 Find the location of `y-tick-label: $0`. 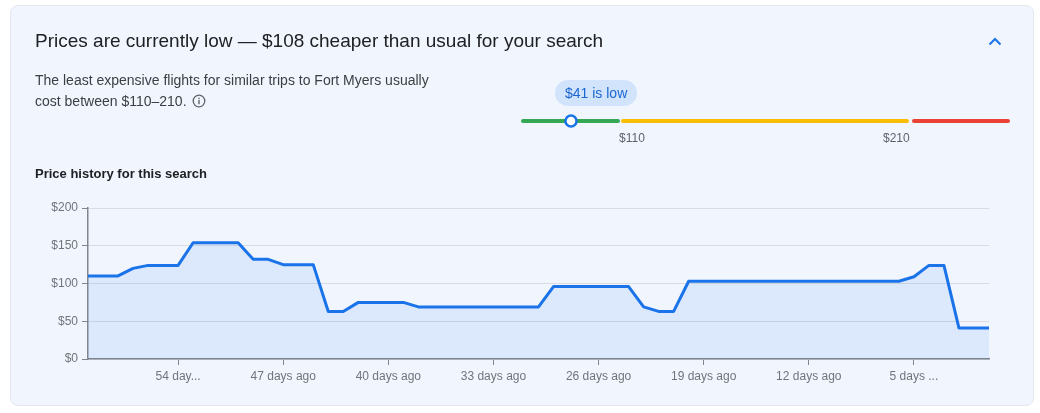

y-tick-label: $0 is located at coordinates (71, 358).